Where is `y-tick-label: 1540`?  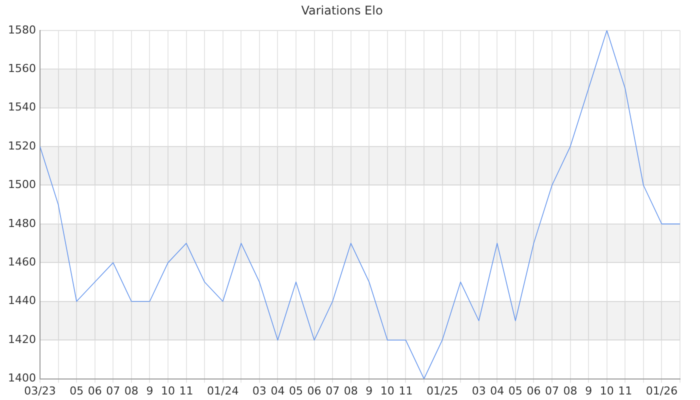 y-tick-label: 1540 is located at coordinates (22, 107).